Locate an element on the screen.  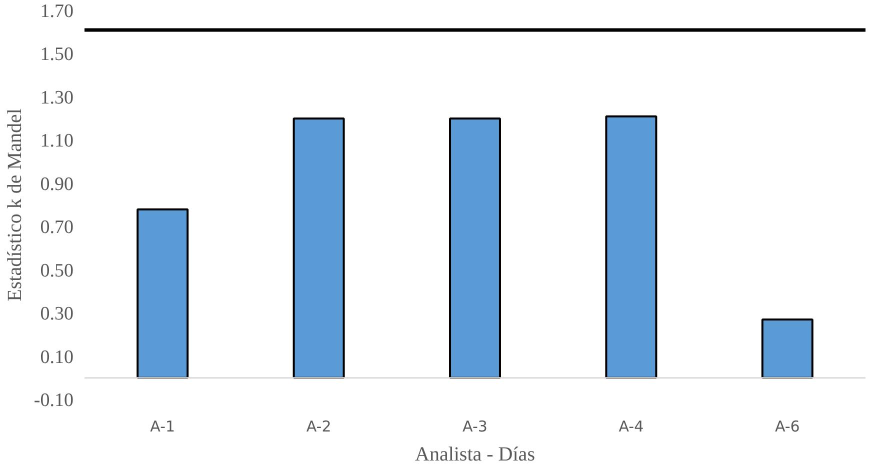
x-tick-label: A-1 is located at coordinates (163, 427).